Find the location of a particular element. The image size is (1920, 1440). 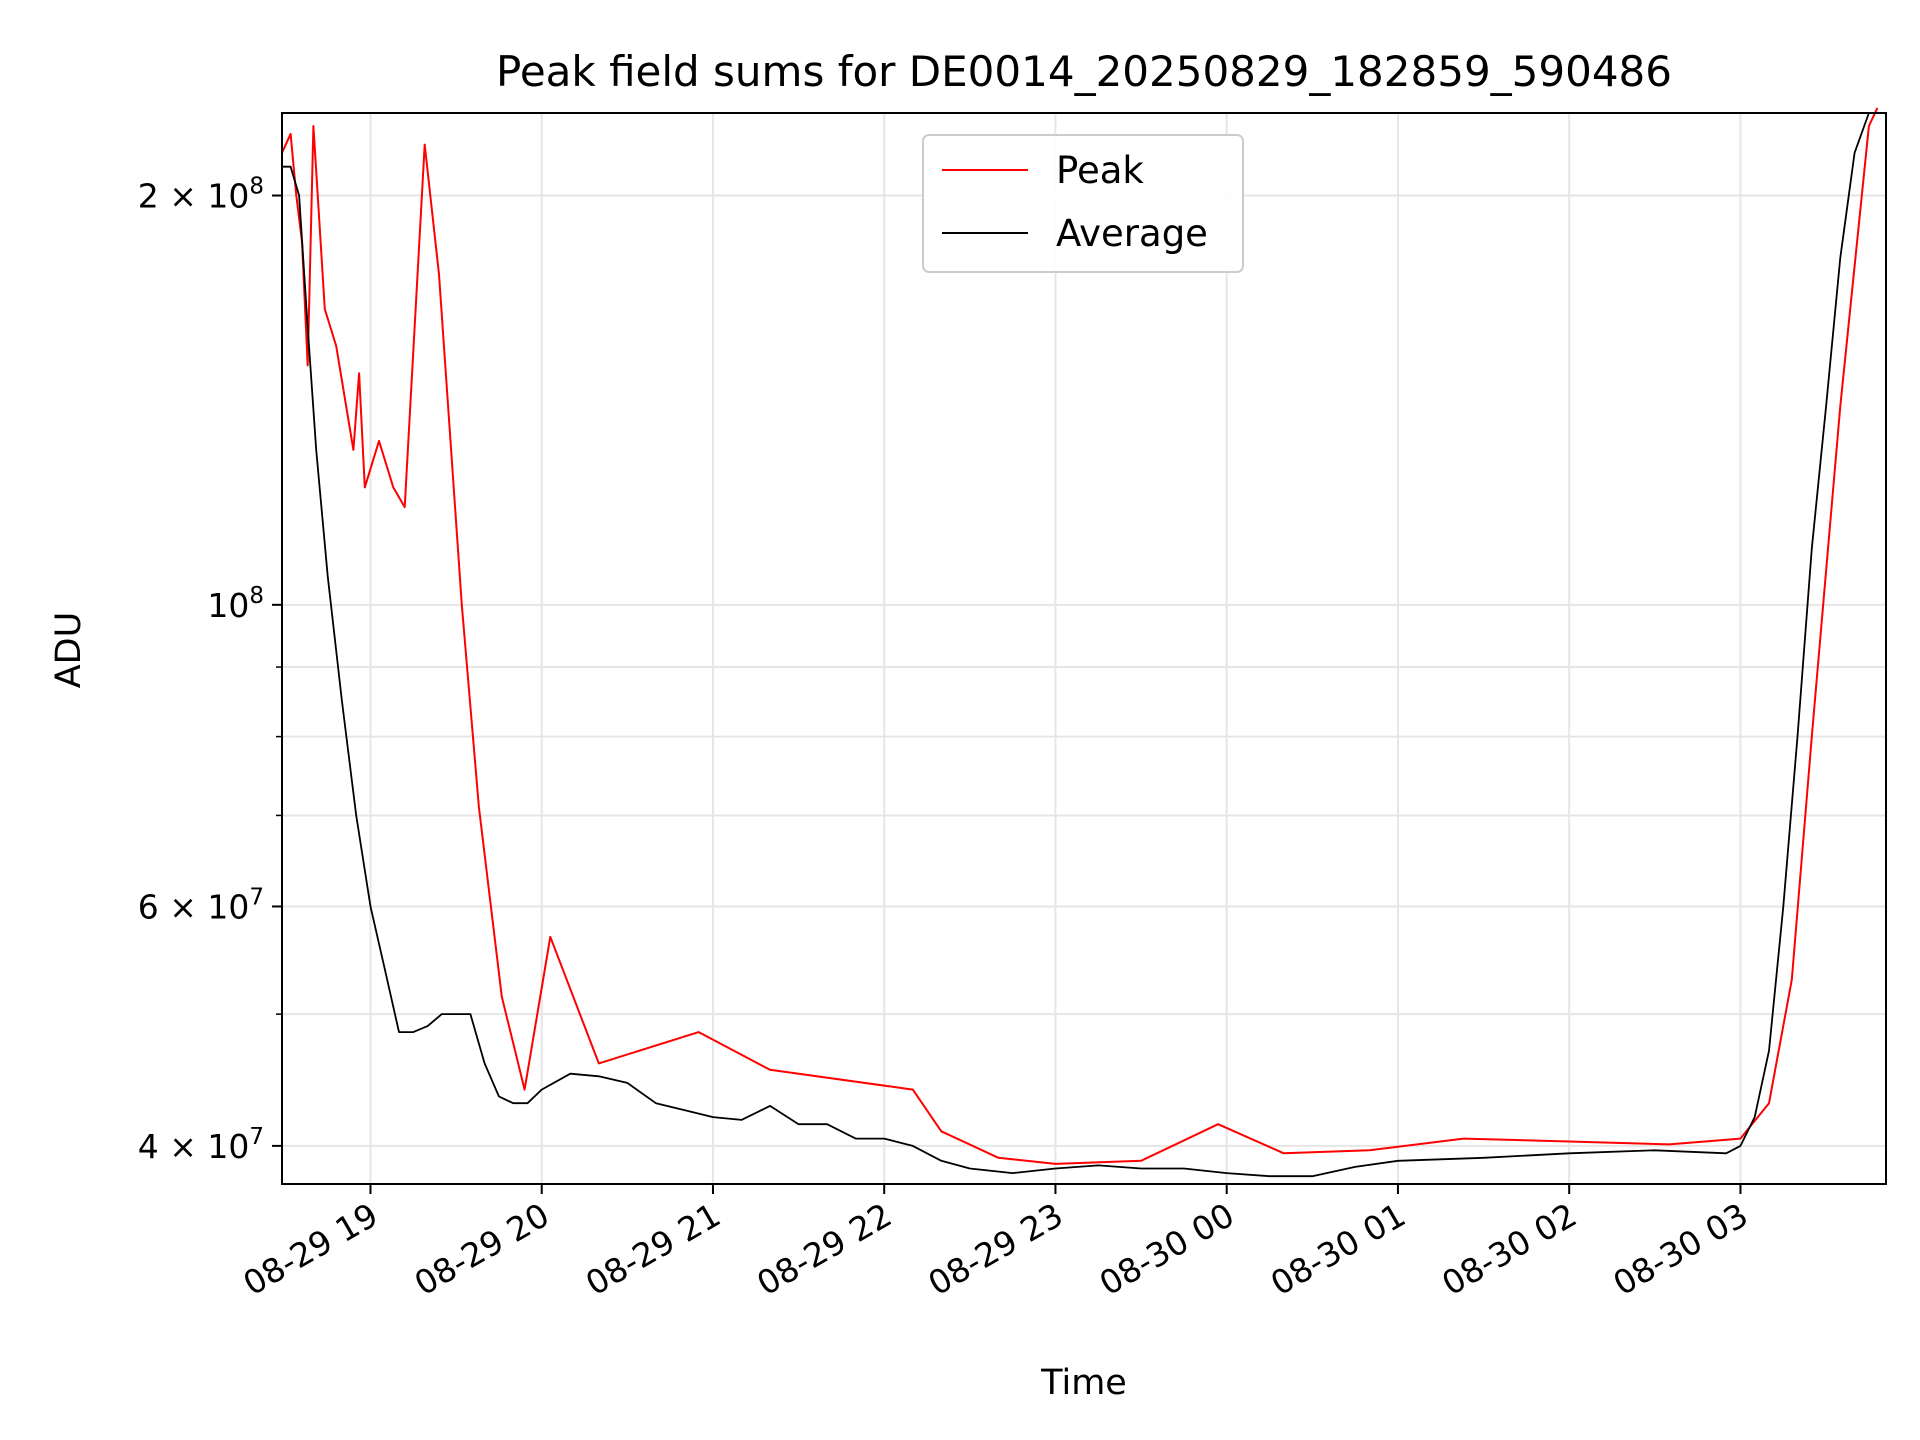

y-tick-label: 4 × 107 is located at coordinates (201, 1145).